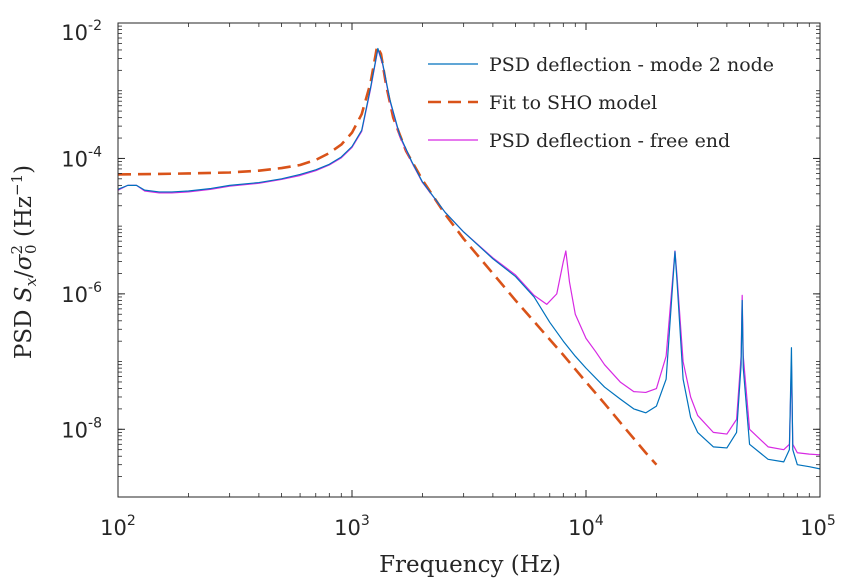 This screenshot has width=842, height=580. Describe the element at coordinates (631, 65) in the screenshot. I see `legend-label-mode-2-node: PSD deflection - mode 2 node` at that location.